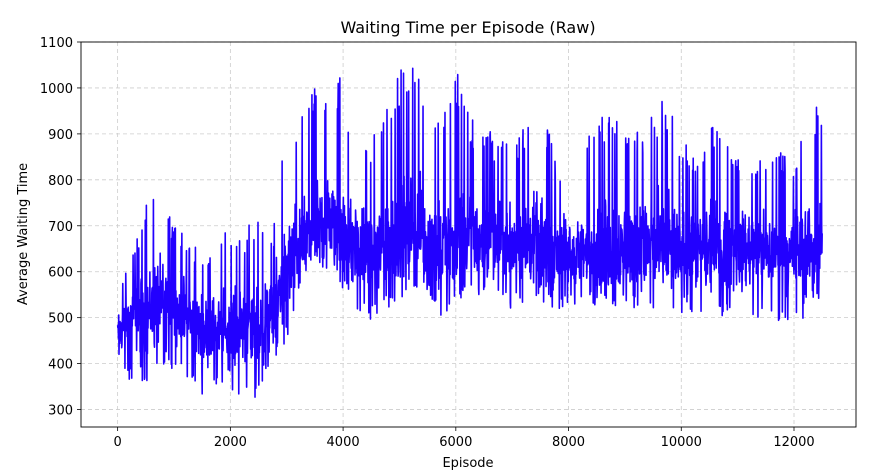 The width and height of the screenshot is (895, 476). Describe the element at coordinates (23, 234) in the screenshot. I see `y-axis-title: Average Waiting Time` at that location.